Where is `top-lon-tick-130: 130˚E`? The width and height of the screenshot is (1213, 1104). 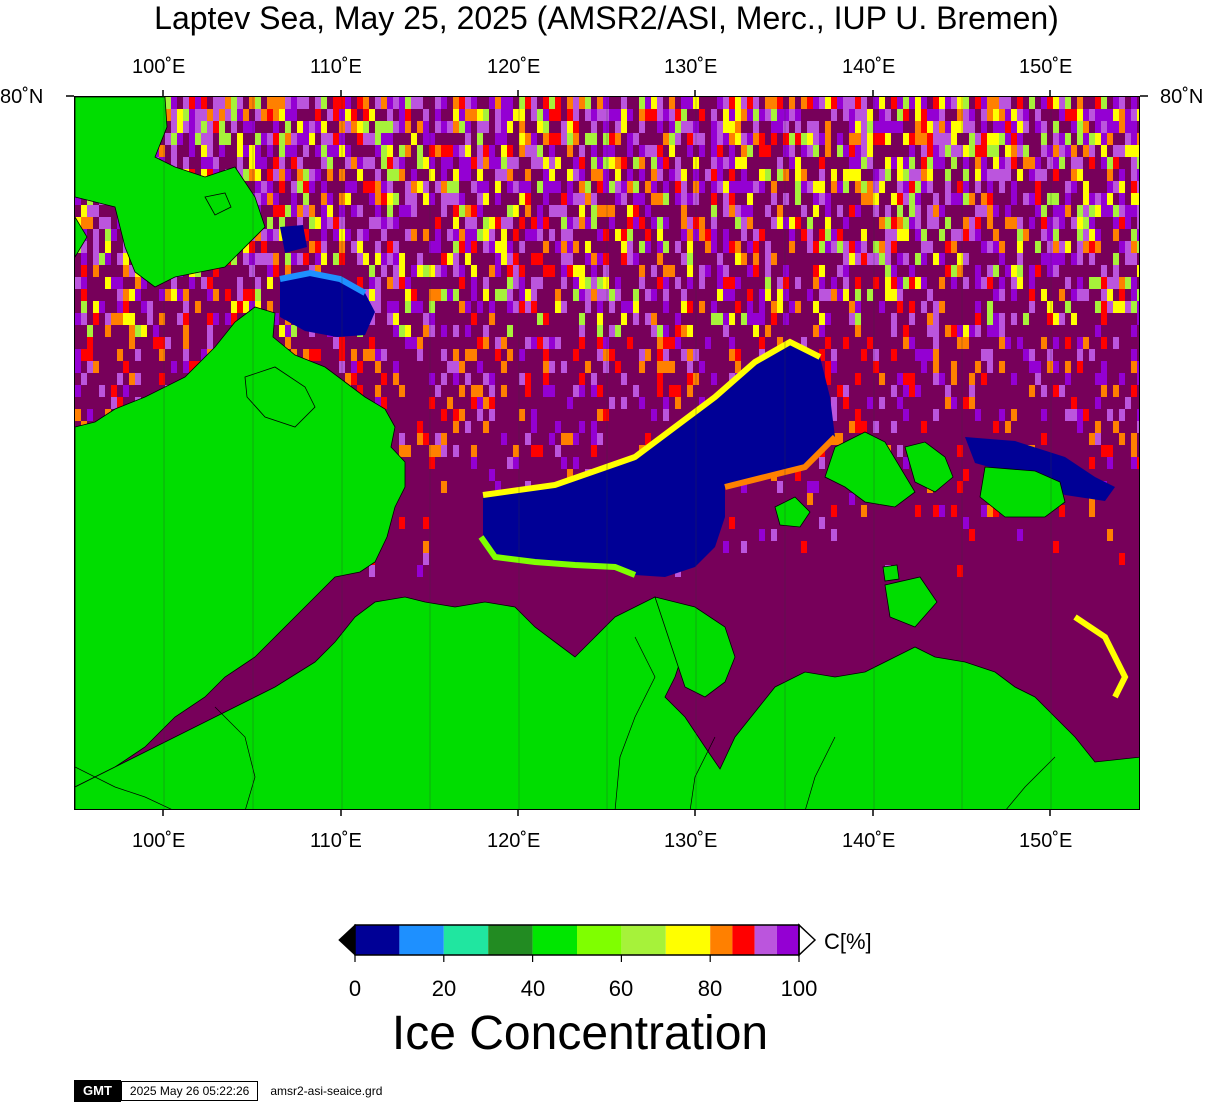
top-lon-tick-130: 130˚E is located at coordinates (691, 67).